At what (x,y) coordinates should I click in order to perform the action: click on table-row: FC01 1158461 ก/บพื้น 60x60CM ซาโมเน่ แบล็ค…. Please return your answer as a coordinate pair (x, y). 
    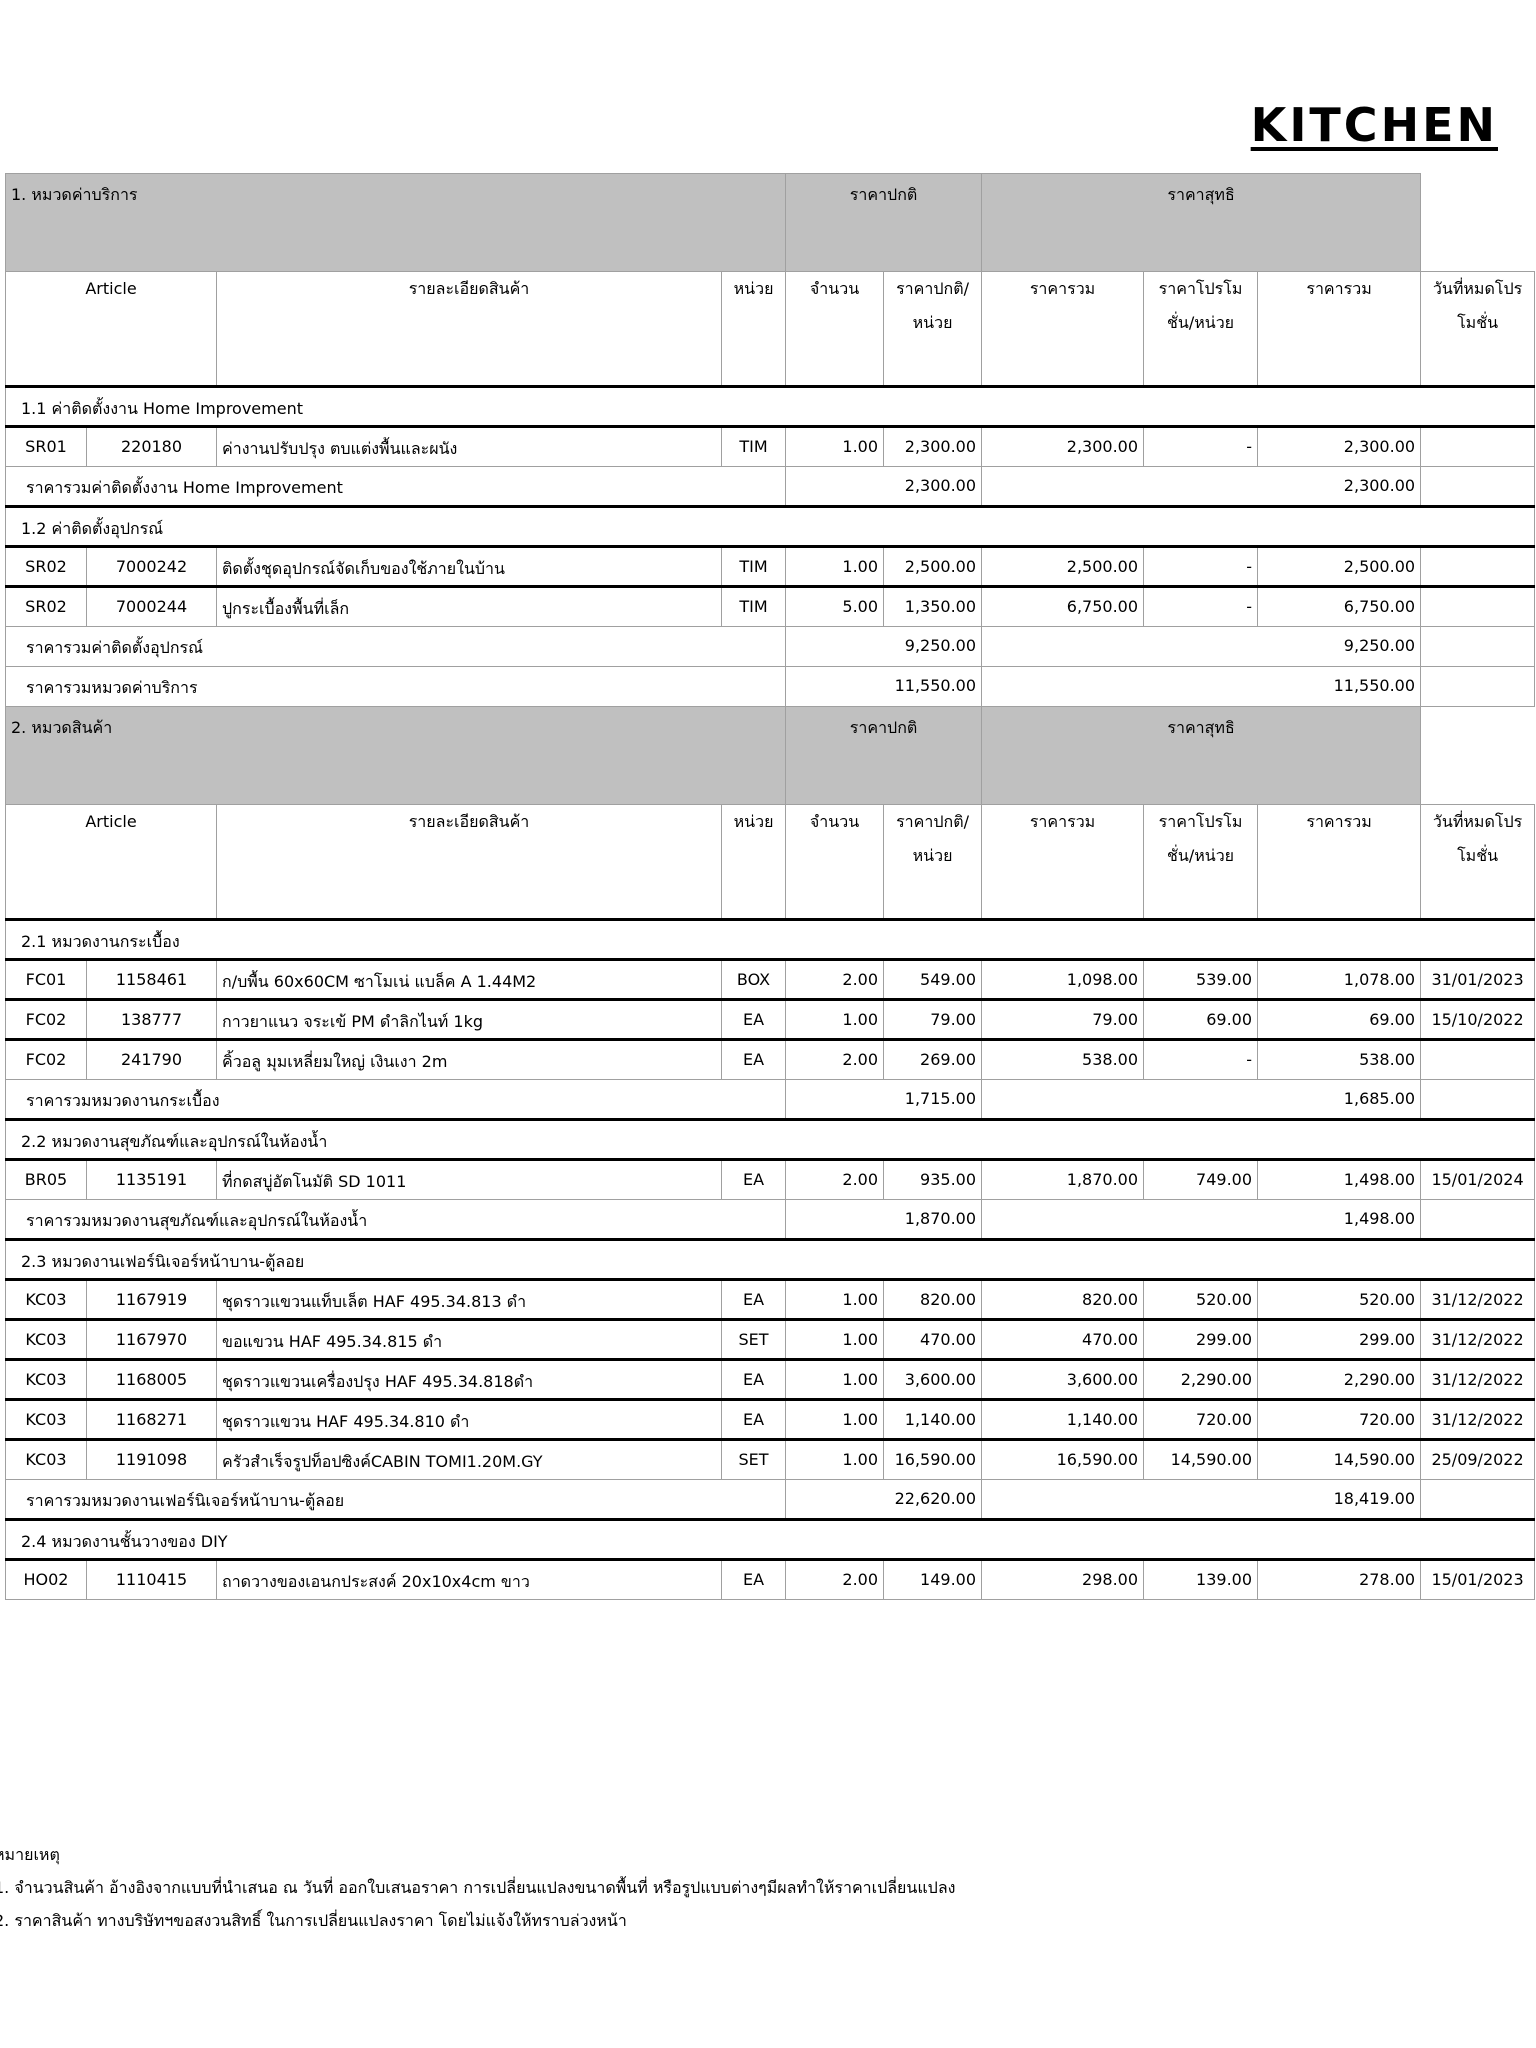
    Looking at the image, I should click on (770, 979).